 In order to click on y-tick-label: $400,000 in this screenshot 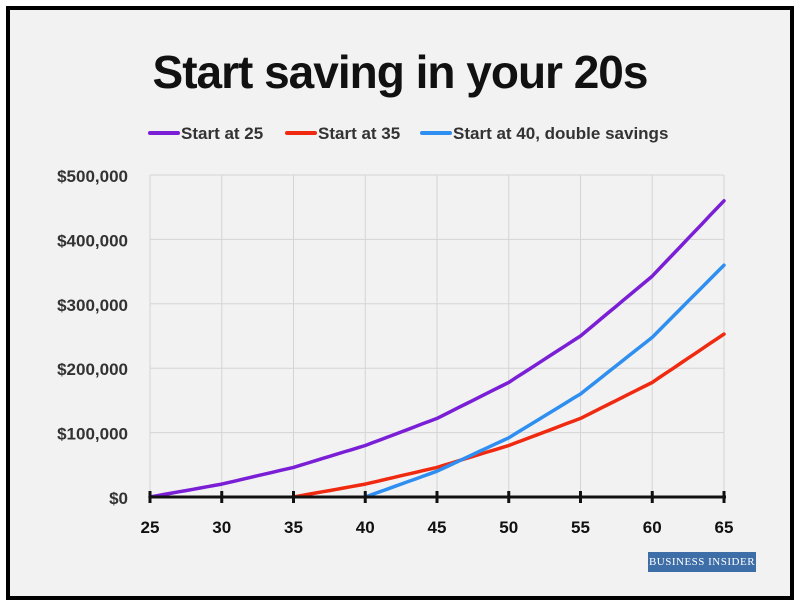, I will do `click(92, 240)`.